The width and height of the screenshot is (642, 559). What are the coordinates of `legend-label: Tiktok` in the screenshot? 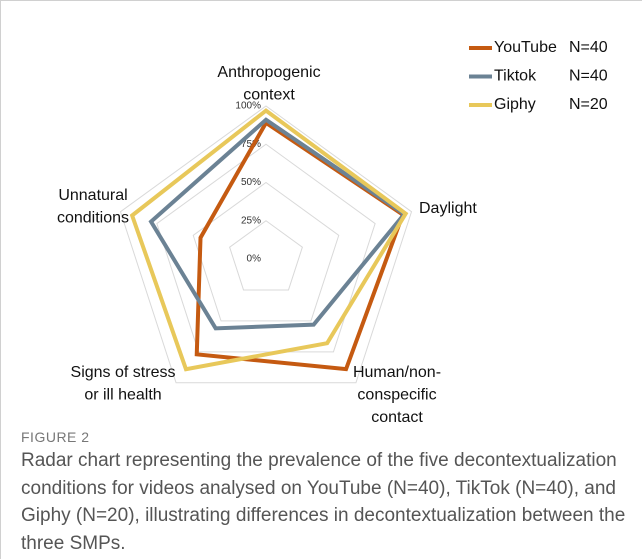 It's located at (515, 76).